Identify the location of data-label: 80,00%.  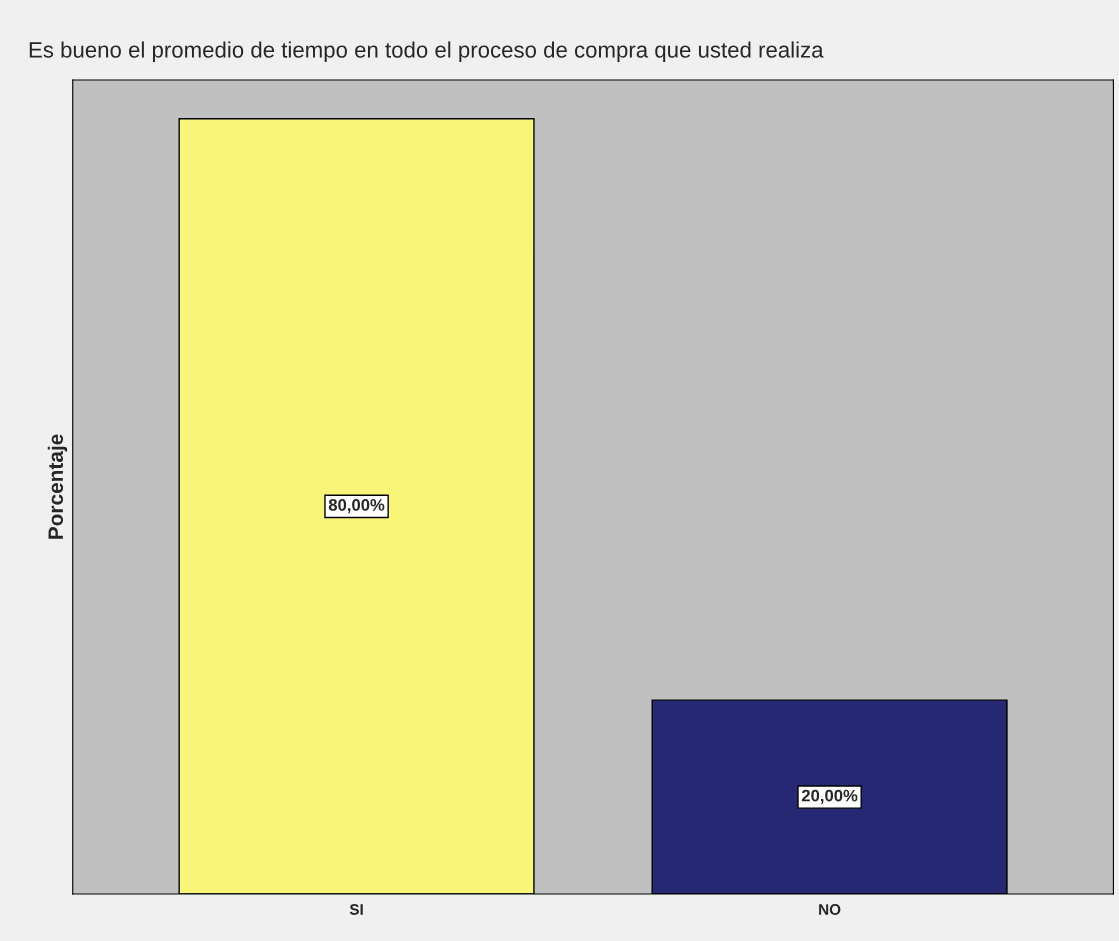
(356, 506).